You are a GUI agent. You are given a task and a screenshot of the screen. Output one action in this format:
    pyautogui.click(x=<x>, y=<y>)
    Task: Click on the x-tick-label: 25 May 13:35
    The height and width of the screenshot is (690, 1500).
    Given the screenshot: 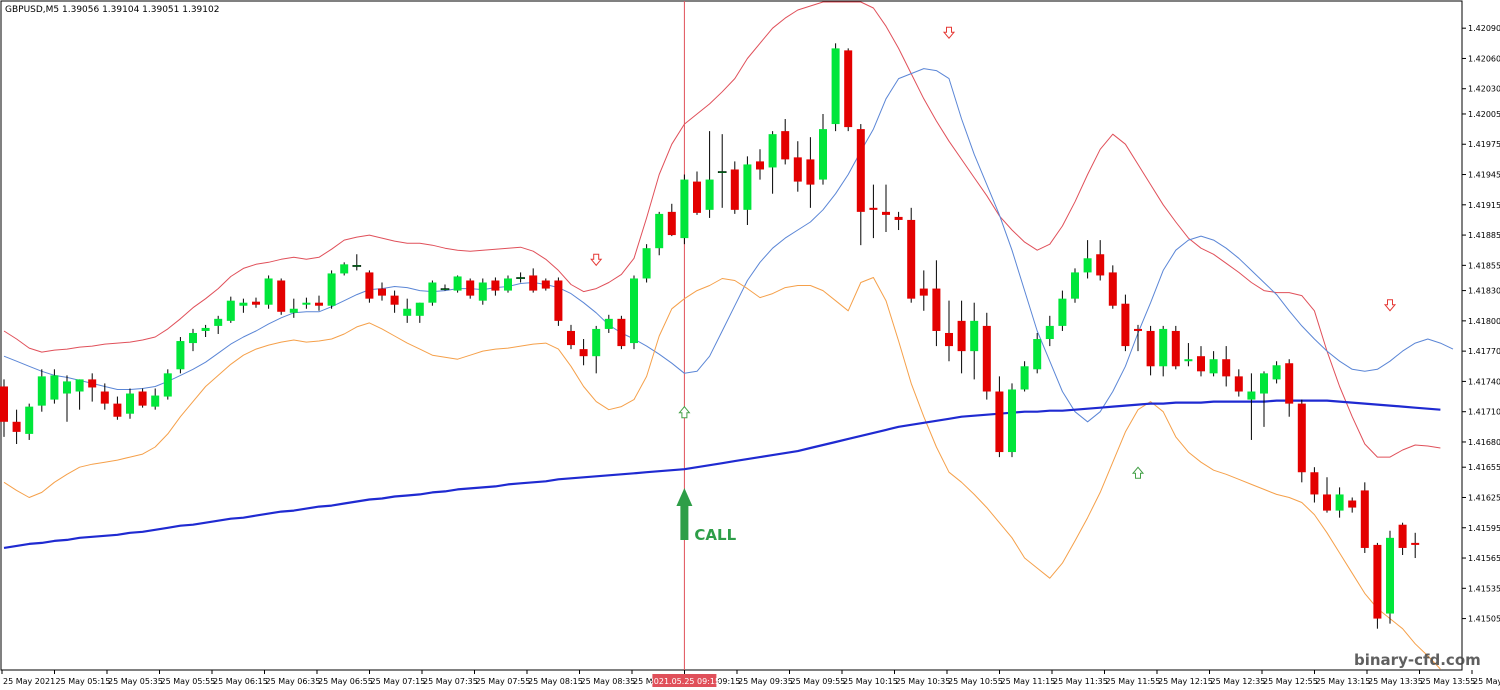 What is the action you would take?
    pyautogui.click(x=1395, y=681)
    